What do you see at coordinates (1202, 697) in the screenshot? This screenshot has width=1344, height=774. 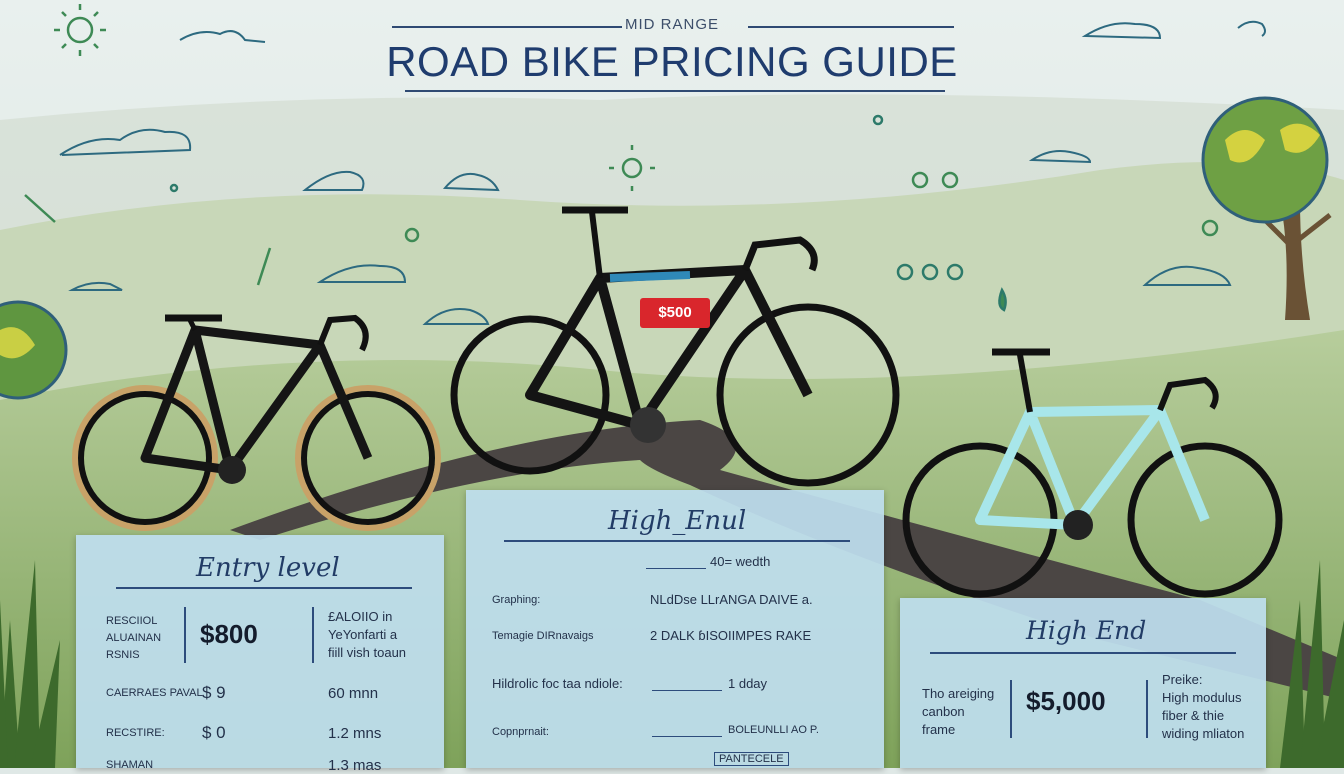 I see `high-right-2: High modulus` at bounding box center [1202, 697].